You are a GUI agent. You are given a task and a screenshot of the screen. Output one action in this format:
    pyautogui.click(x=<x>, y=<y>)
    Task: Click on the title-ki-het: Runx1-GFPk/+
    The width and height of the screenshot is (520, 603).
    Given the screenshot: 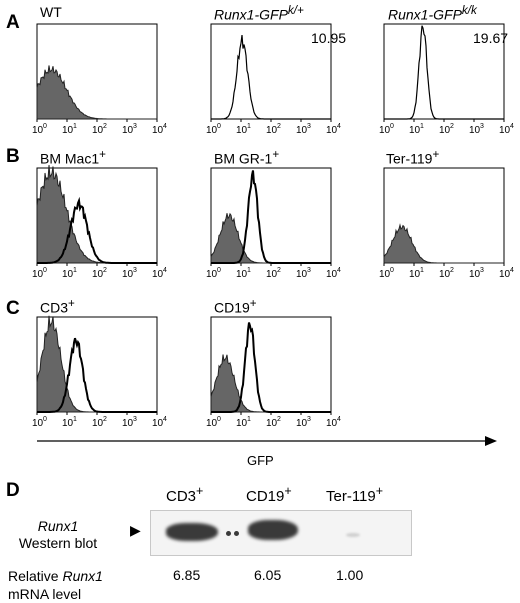 What is the action you would take?
    pyautogui.click(x=259, y=13)
    